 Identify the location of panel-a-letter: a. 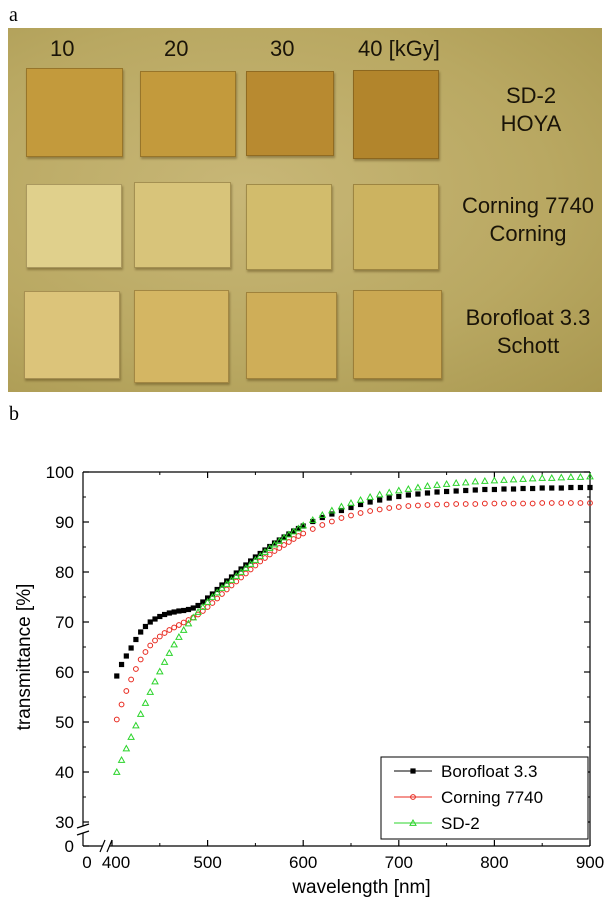
(13, 15).